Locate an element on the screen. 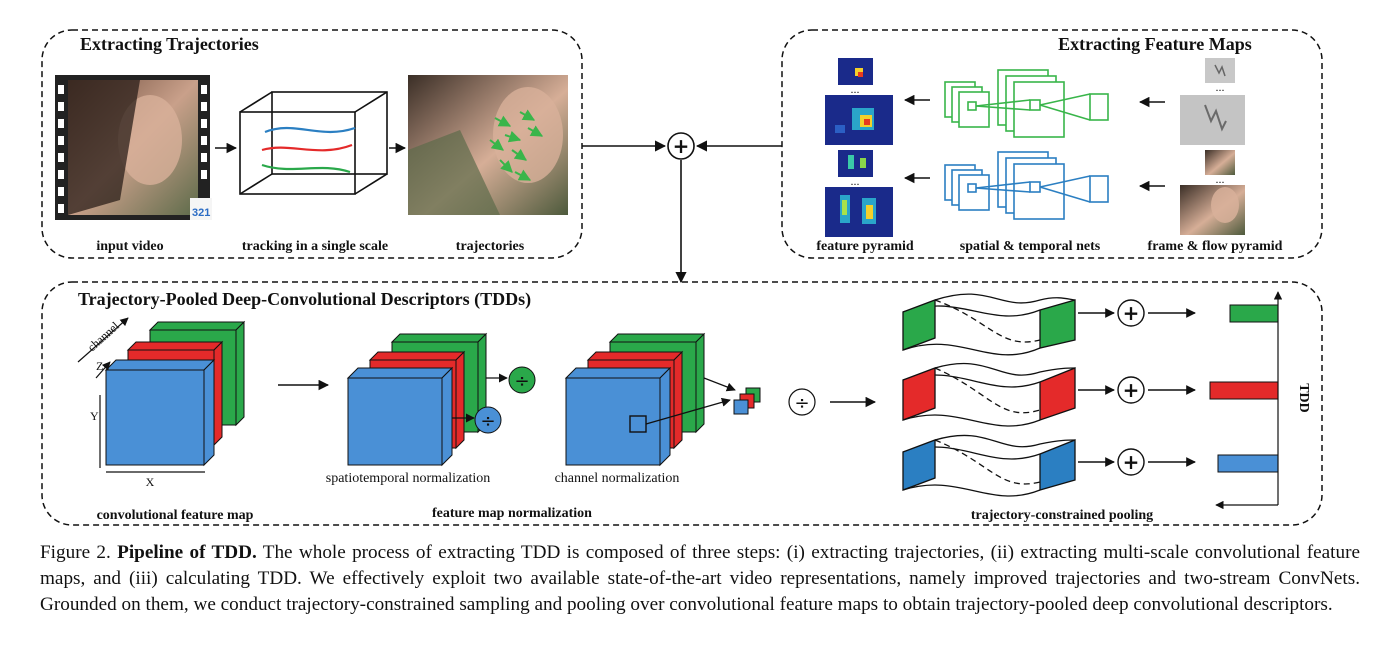 This screenshot has height=658, width=1391. label-conv-feature-map: convolutional feature map is located at coordinates (175, 515).